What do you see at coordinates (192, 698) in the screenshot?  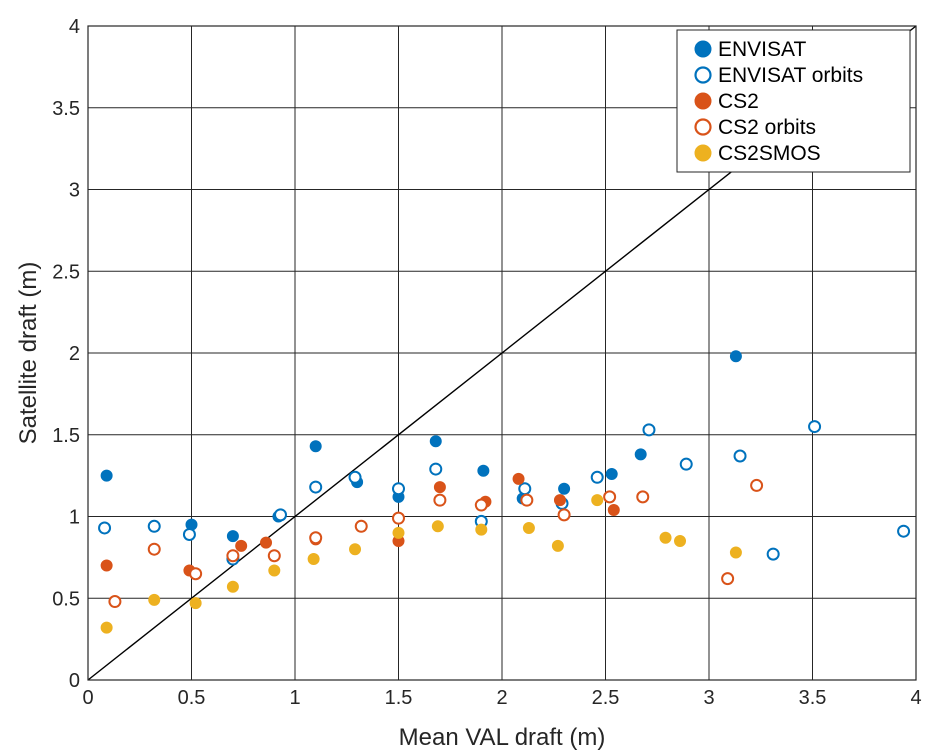 I see `x-tick-label: 0.5` at bounding box center [192, 698].